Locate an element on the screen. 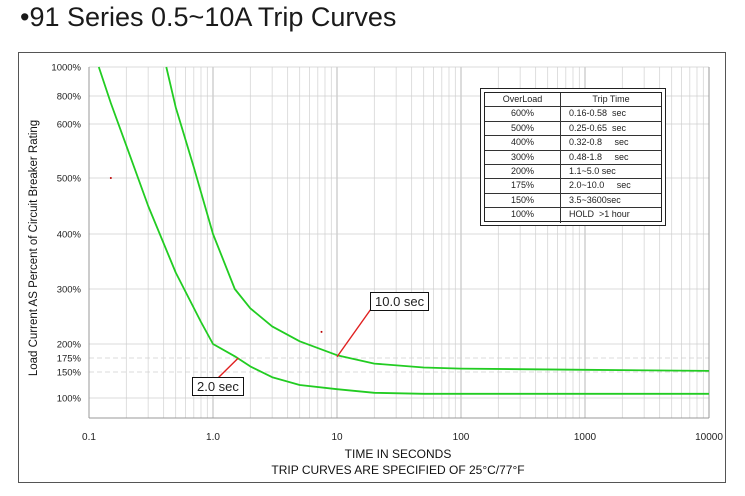 The height and width of the screenshot is (496, 745). table-row: 100% HOLD >1 hour is located at coordinates (573, 215).